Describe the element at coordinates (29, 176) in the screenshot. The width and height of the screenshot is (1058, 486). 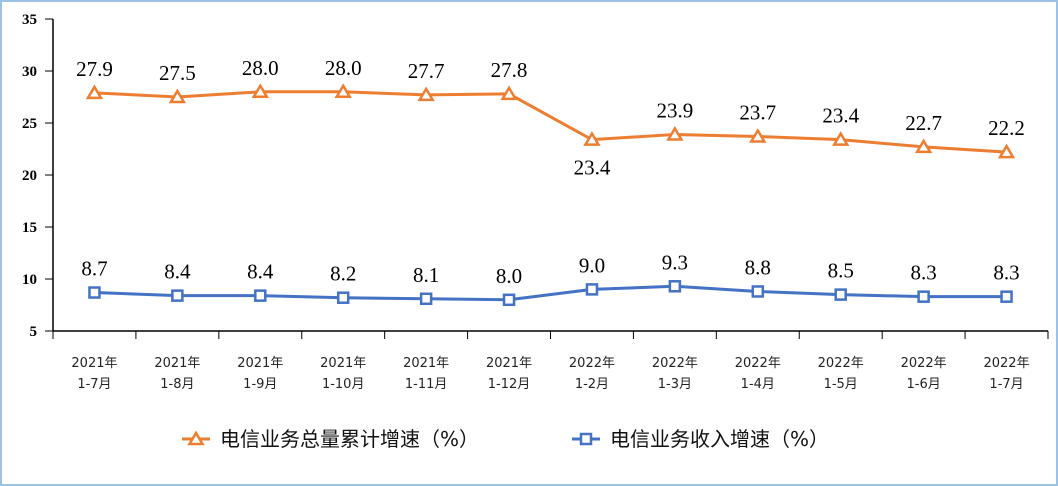
I see `y-tick-label: 20` at that location.